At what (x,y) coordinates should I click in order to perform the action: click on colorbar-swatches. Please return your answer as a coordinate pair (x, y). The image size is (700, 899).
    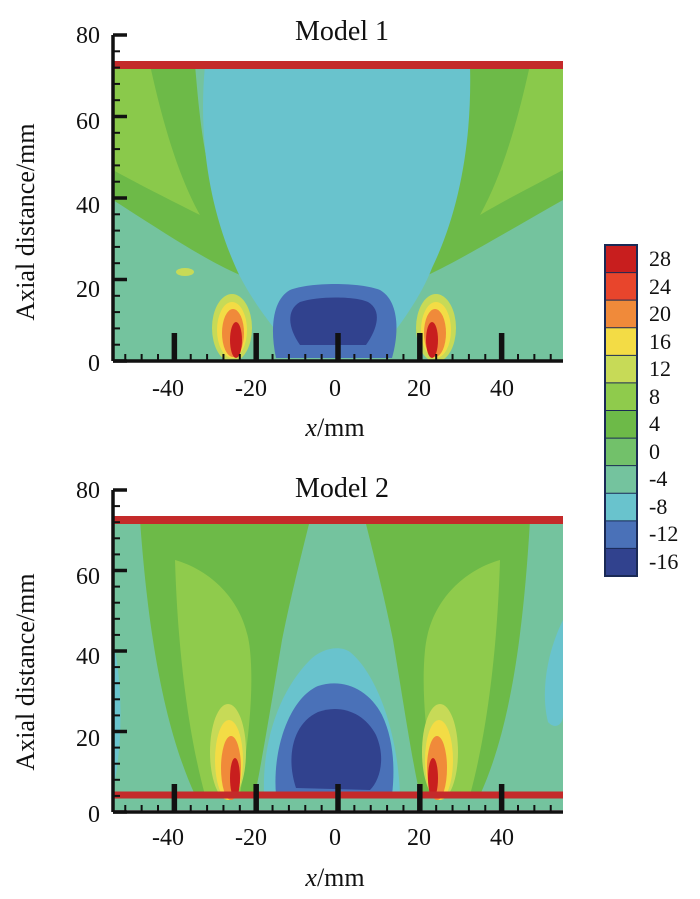
    Looking at the image, I should click on (621, 411).